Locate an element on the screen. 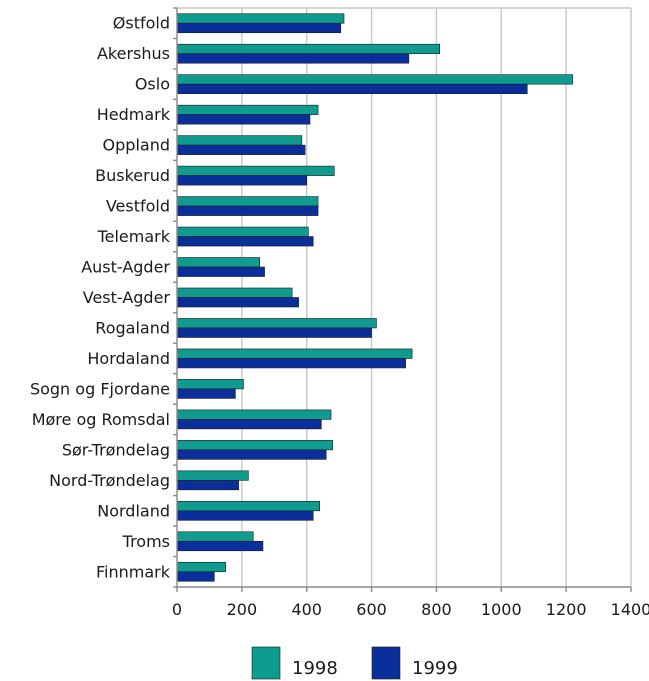 The image size is (649, 681). legend-swatch-1999 is located at coordinates (386, 663).